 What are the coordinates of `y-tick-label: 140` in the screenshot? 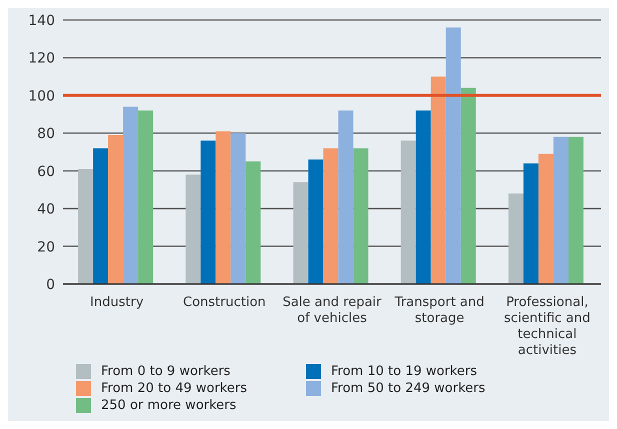 It's located at (41, 20).